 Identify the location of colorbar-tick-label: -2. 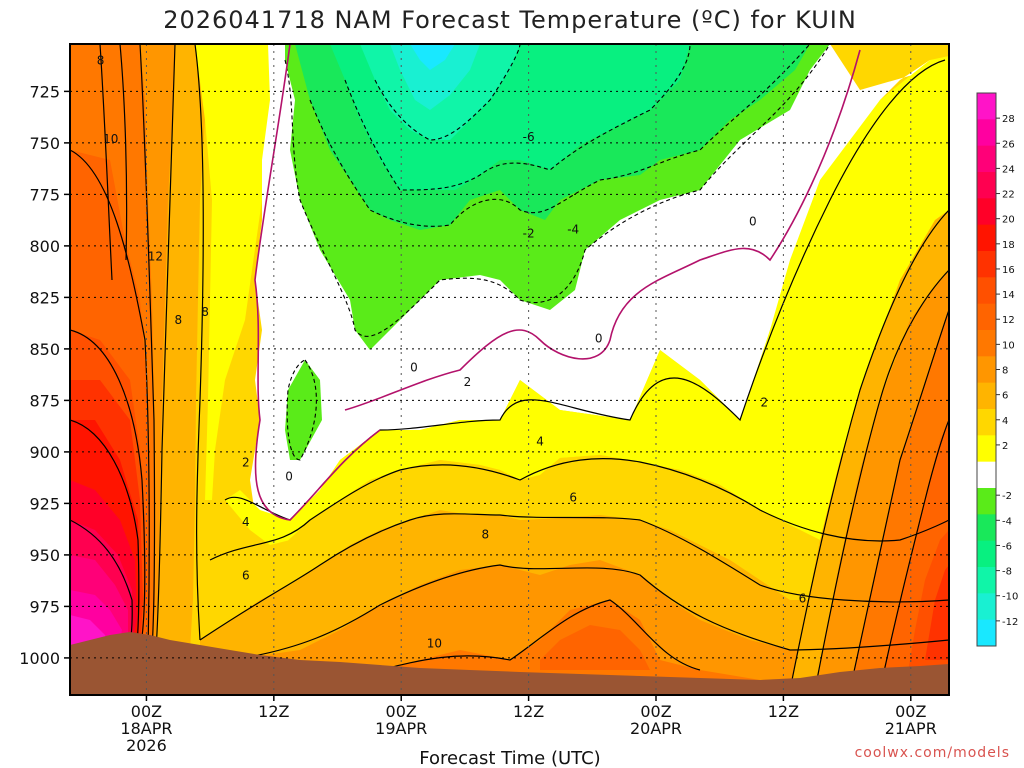
(1007, 496).